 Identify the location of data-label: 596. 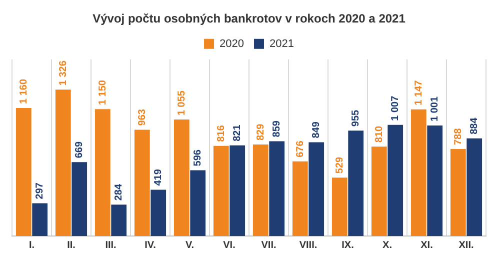
(198, 157).